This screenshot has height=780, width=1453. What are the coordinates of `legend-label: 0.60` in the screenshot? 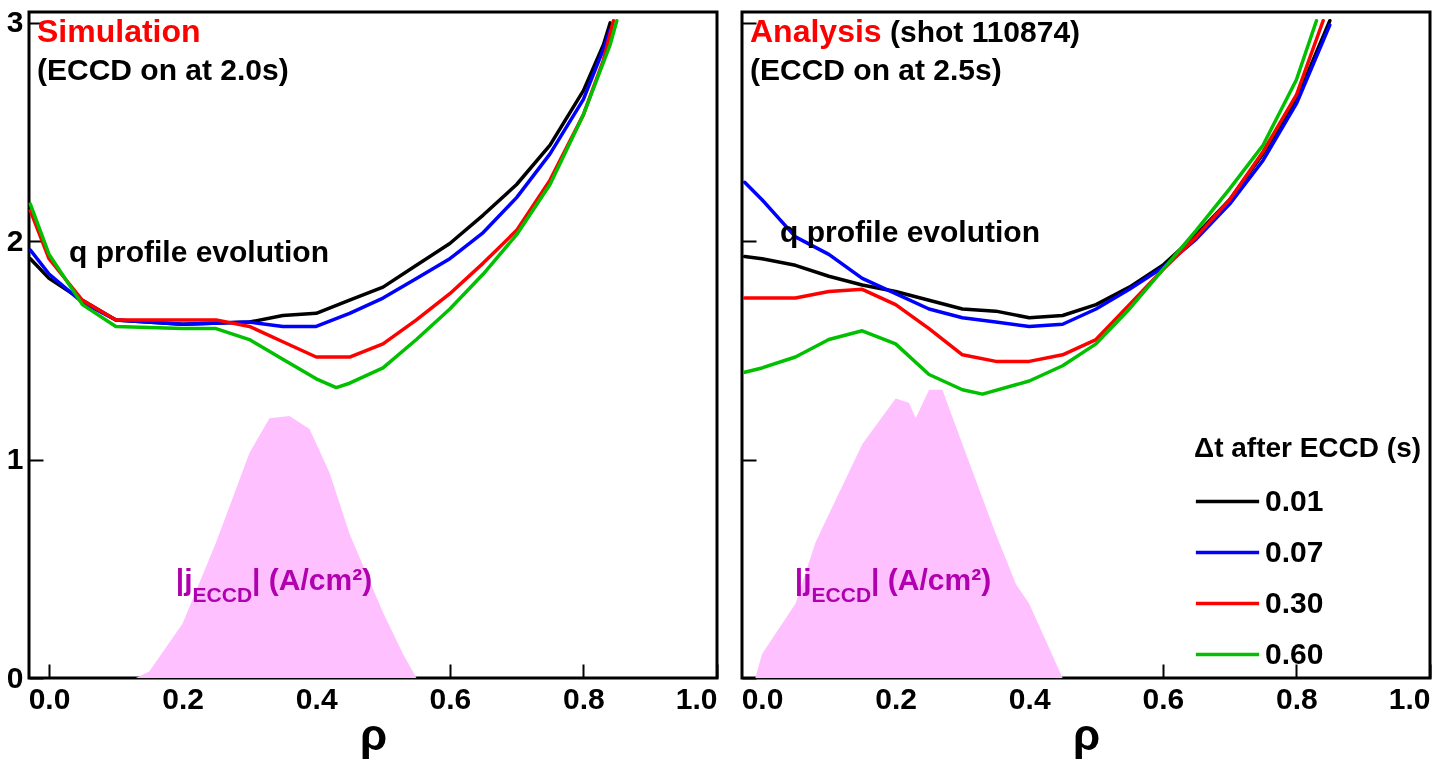 It's located at (1294, 653).